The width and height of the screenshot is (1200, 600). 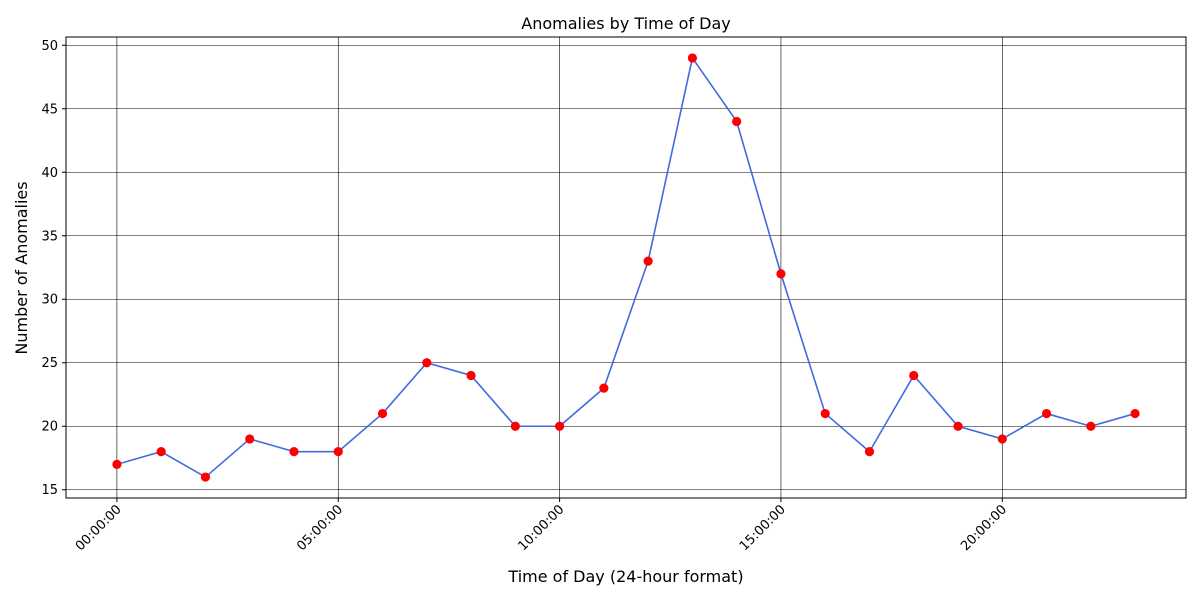 I want to click on y-tick-label: 35, so click(x=49, y=236).